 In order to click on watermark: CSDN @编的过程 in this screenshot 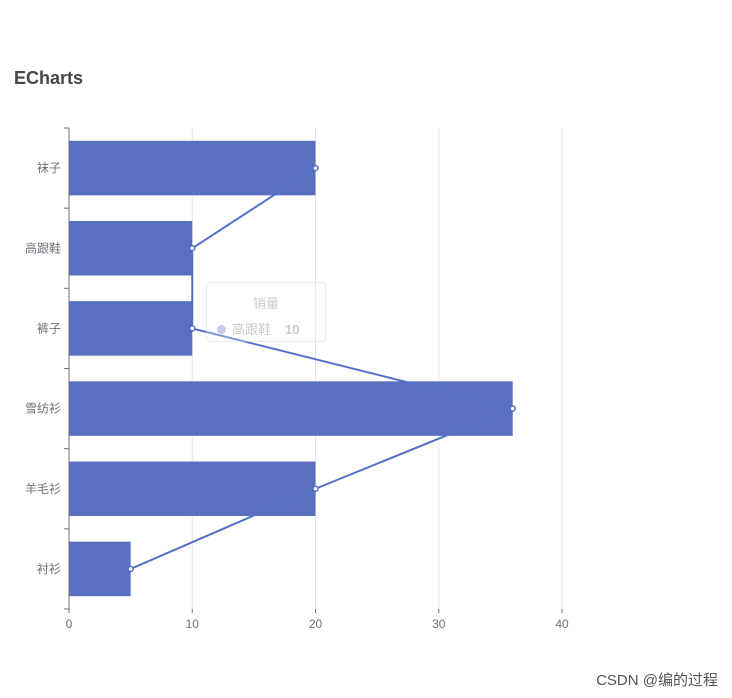, I will do `click(657, 680)`.